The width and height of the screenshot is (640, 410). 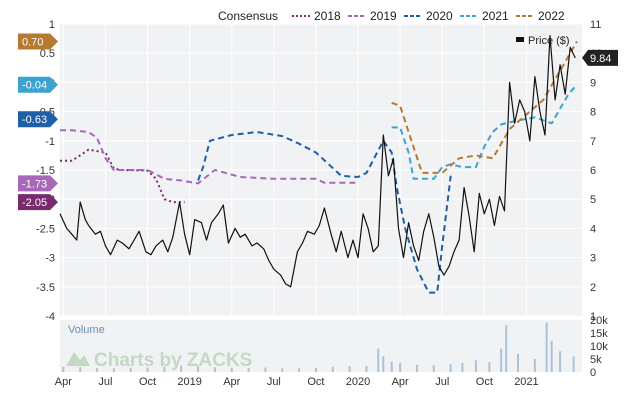 What do you see at coordinates (122, 176) in the screenshot?
I see `series-line-2018` at bounding box center [122, 176].